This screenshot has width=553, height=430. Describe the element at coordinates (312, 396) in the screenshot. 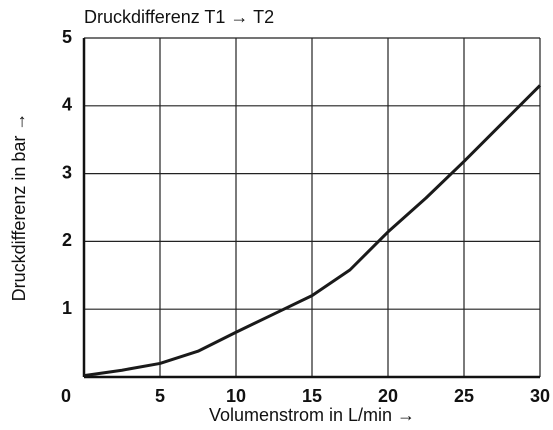

I see `x-tick-label: 15` at that location.